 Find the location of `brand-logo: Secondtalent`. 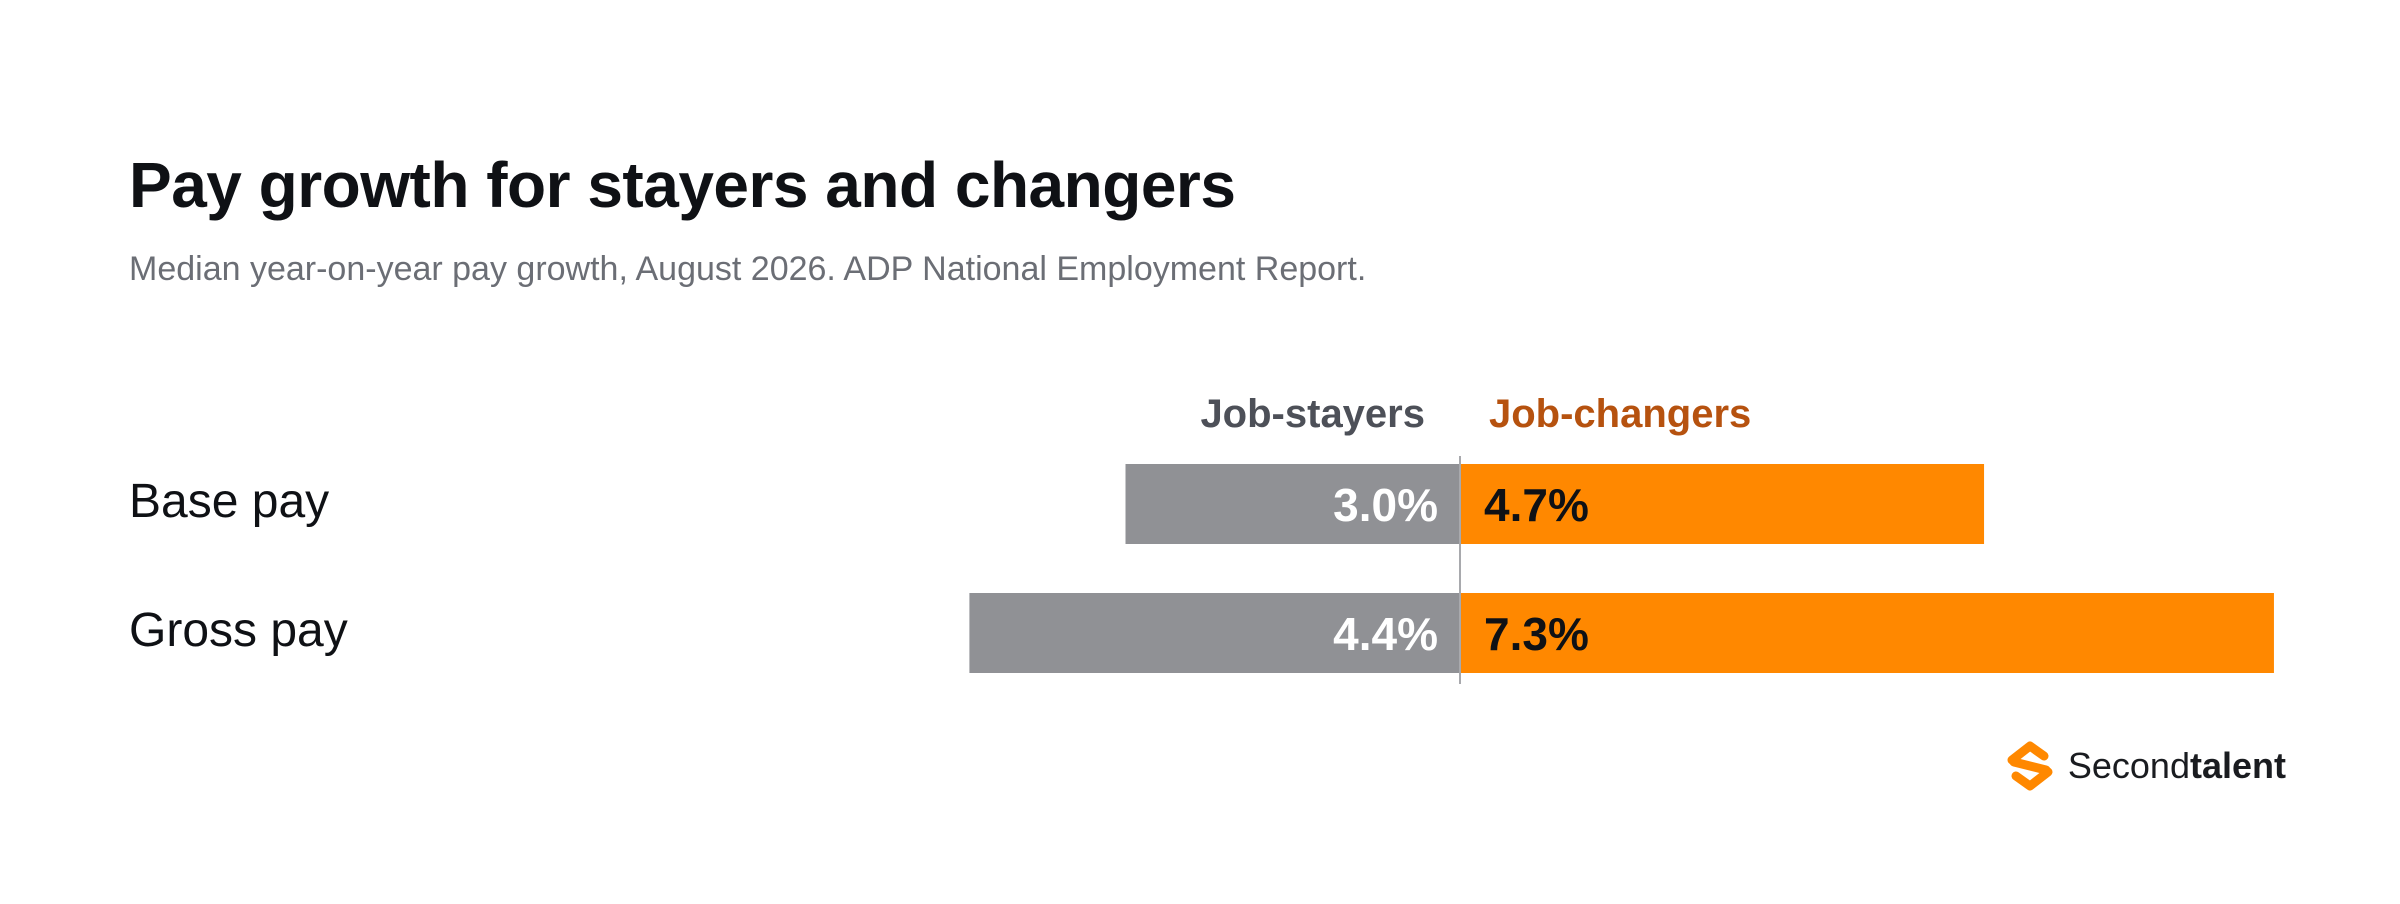

brand-logo: Secondtalent is located at coordinates (2145, 766).